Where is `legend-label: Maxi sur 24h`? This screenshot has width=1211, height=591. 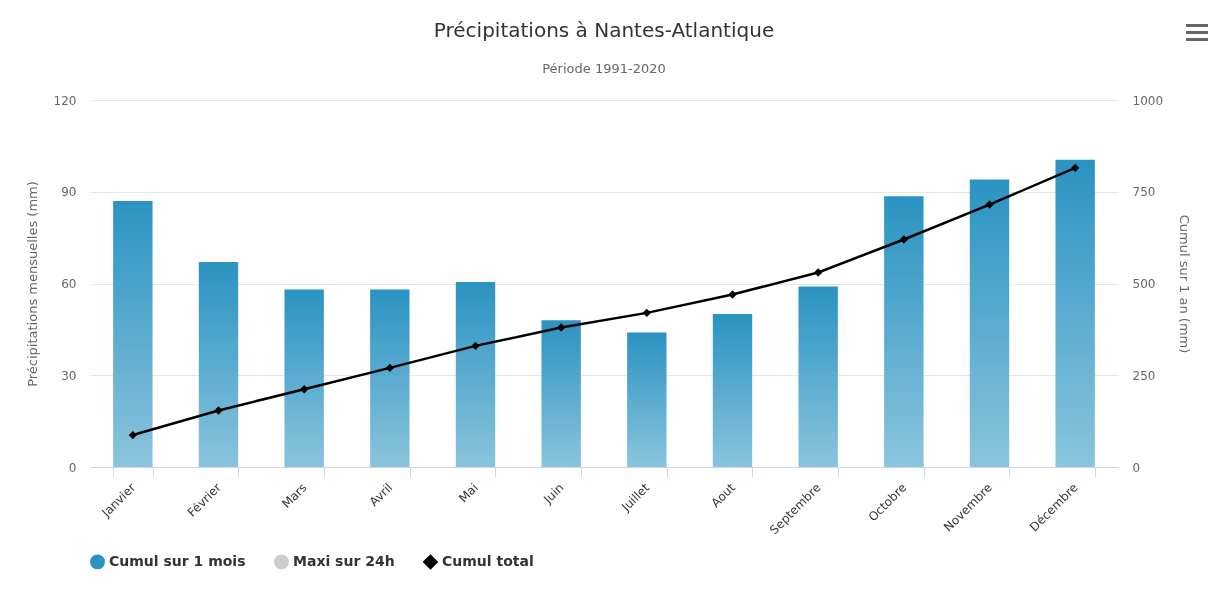
legend-label: Maxi sur 24h is located at coordinates (344, 560).